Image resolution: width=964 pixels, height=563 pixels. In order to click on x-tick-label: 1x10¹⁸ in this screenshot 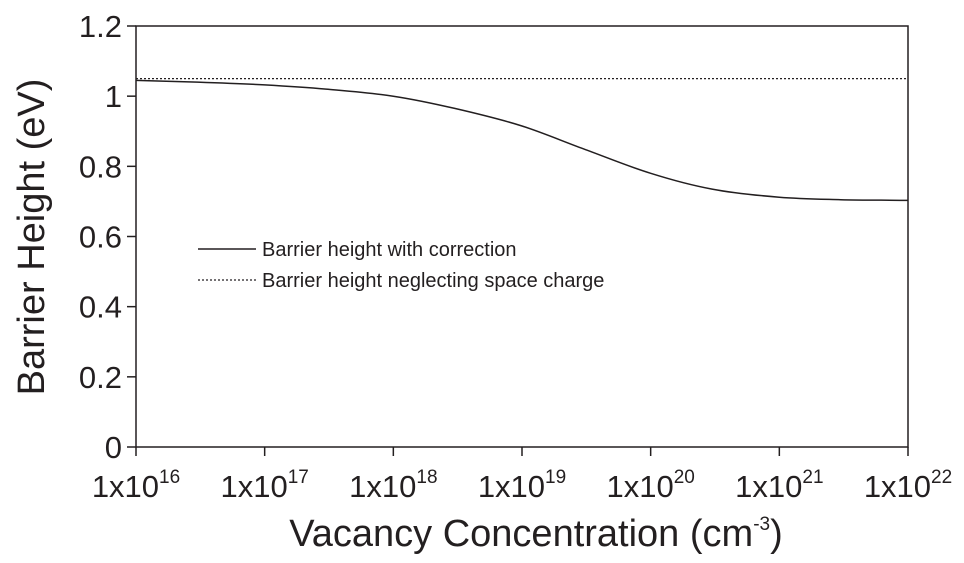, I will do `click(393, 485)`.